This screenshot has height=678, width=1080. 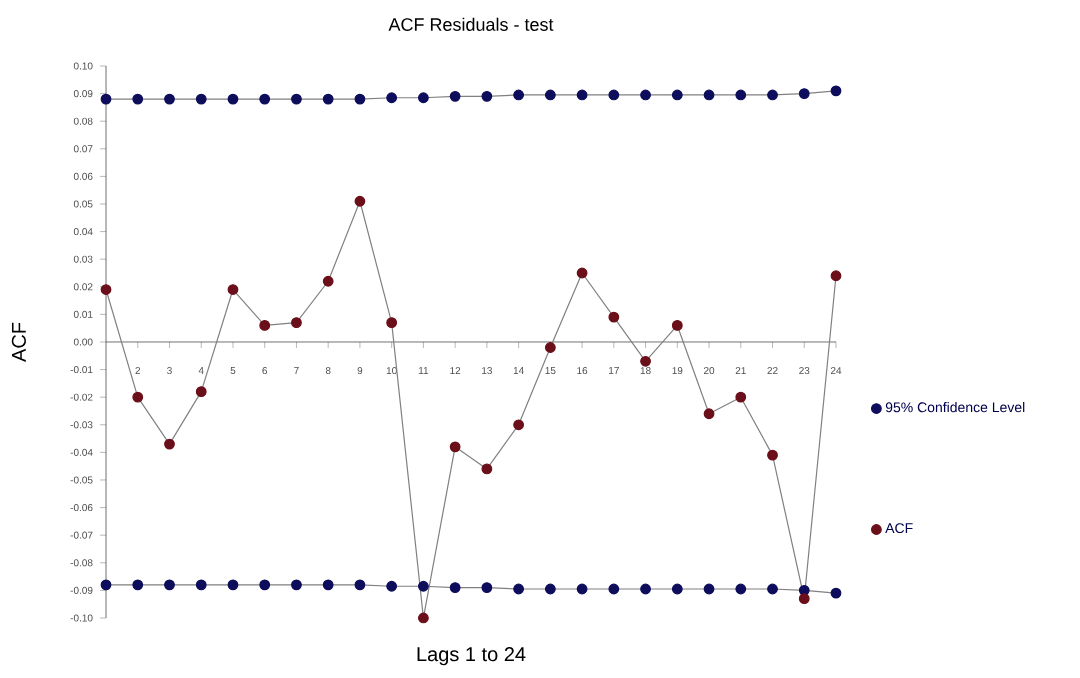 What do you see at coordinates (18, 342) in the screenshot?
I see `y-axis-title: ACF` at bounding box center [18, 342].